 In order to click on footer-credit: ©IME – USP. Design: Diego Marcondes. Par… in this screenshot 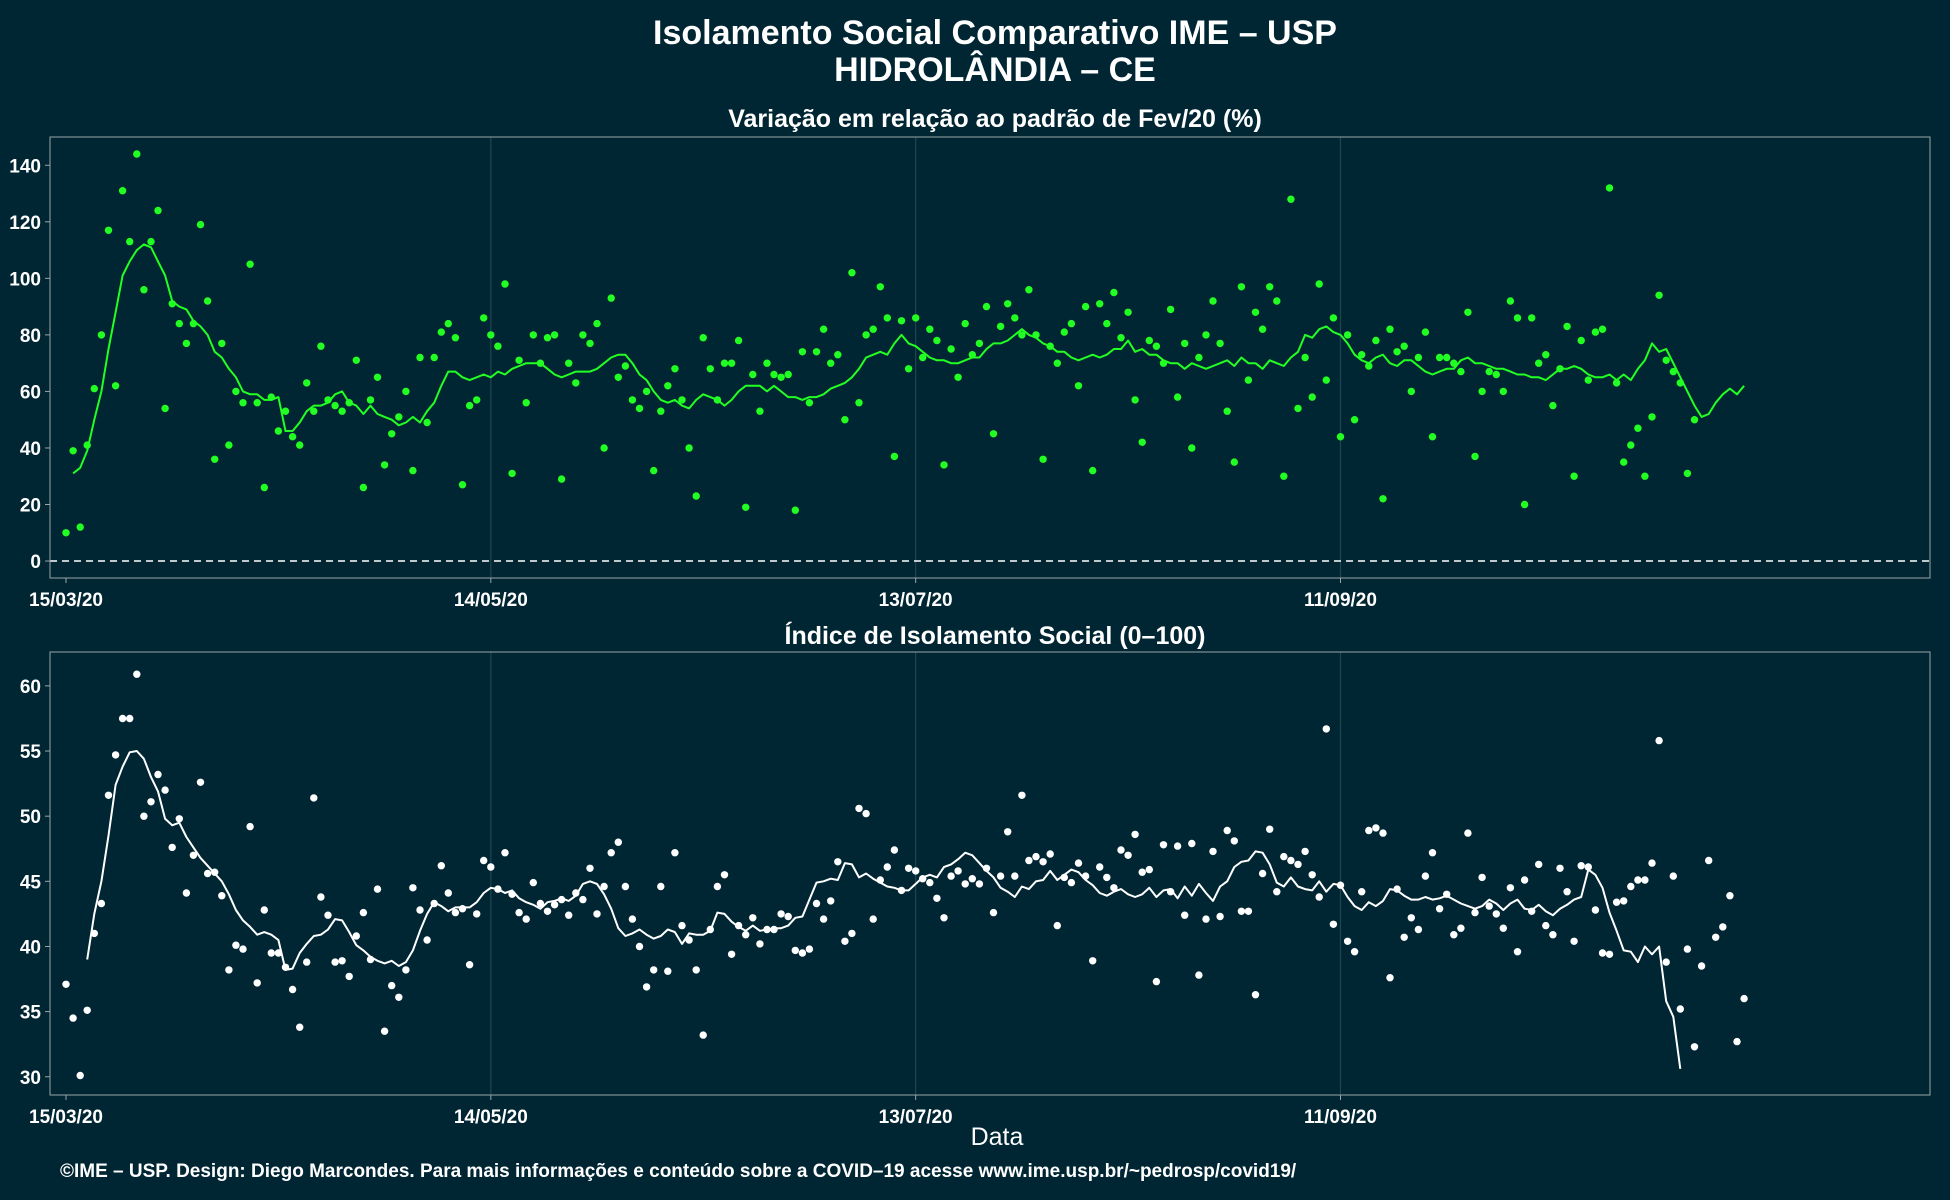, I will do `click(678, 1171)`.